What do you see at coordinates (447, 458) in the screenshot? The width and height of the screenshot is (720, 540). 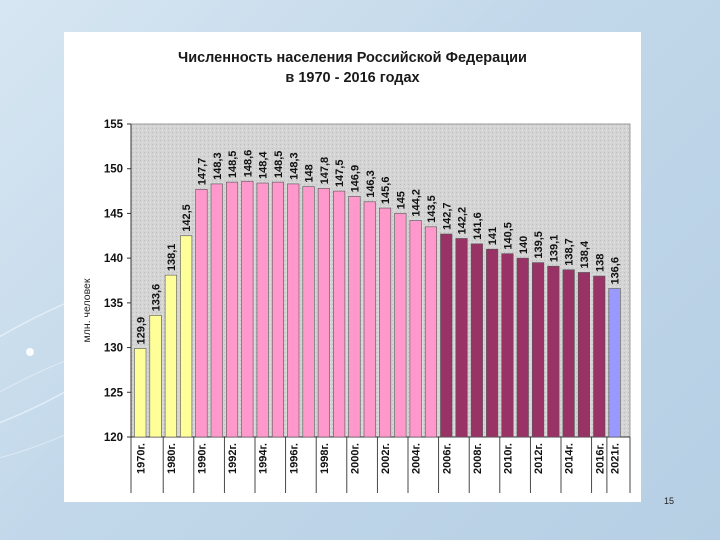 I see `x-category-label: 2006г.` at bounding box center [447, 458].